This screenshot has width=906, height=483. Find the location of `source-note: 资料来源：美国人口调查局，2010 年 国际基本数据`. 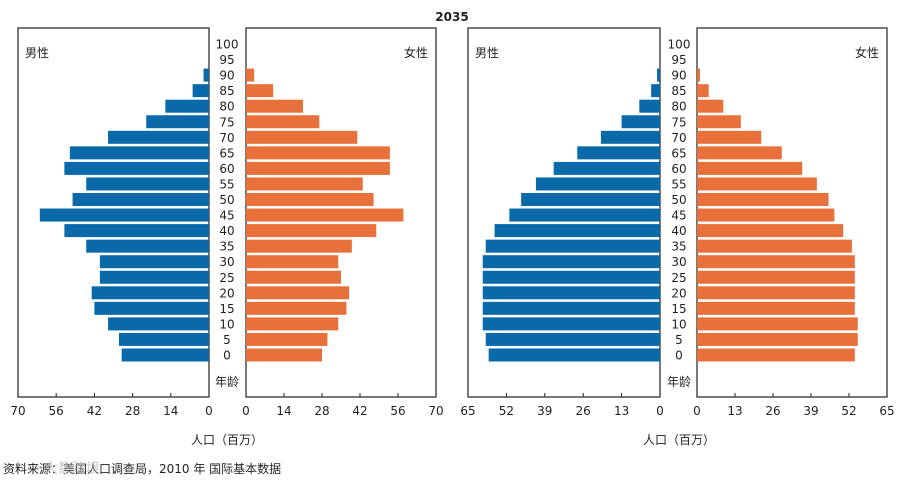

source-note: 资料来源：美国人口调查局，2010 年 国际基本数据 is located at coordinates (142, 468).